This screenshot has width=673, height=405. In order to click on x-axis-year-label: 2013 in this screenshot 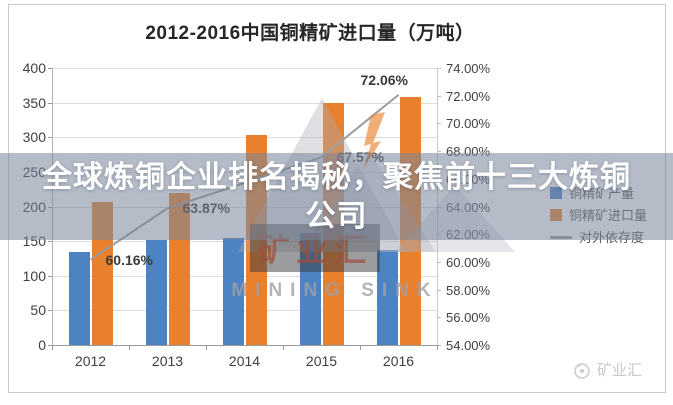, I will do `click(167, 361)`.